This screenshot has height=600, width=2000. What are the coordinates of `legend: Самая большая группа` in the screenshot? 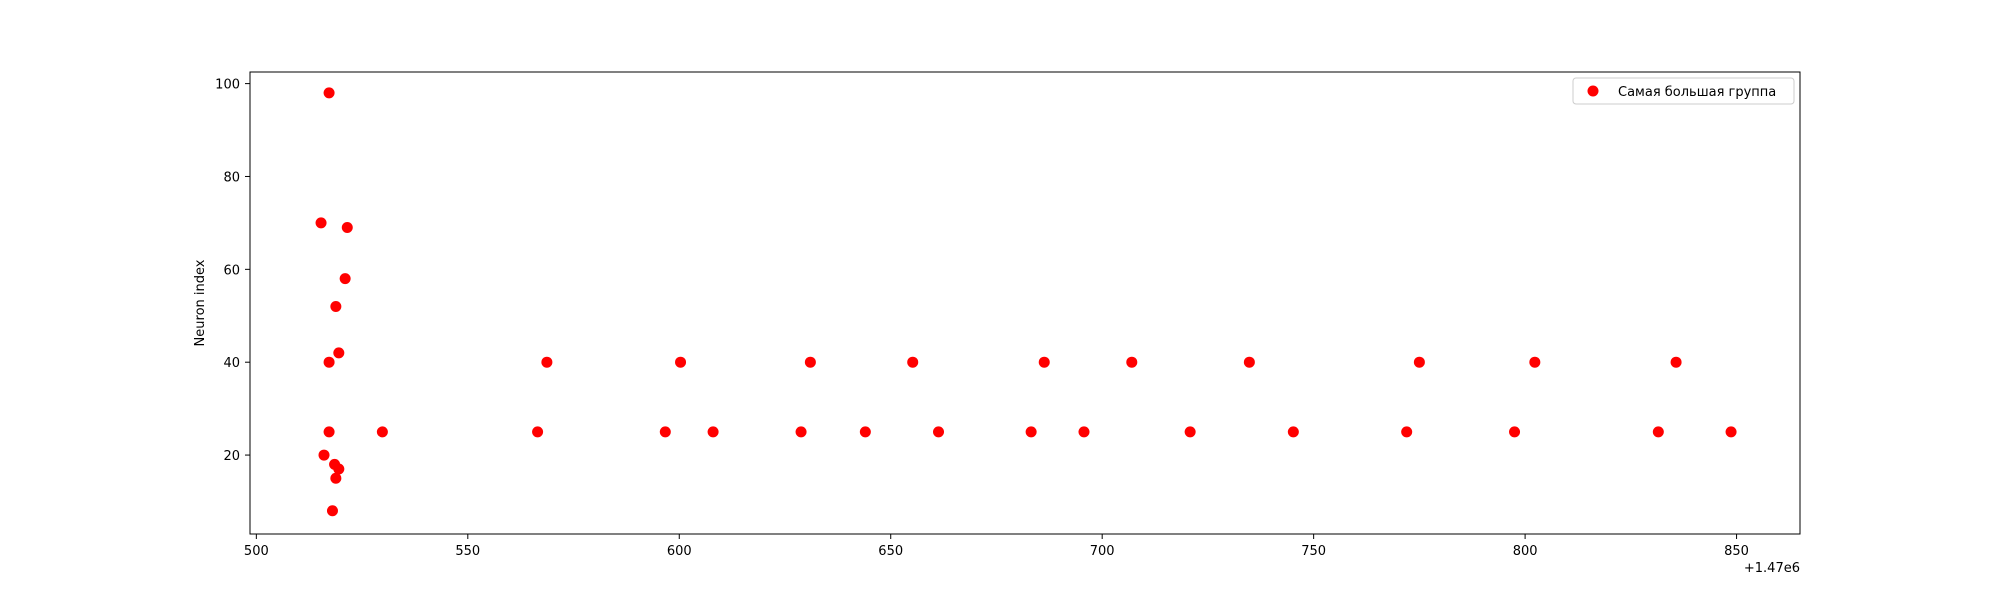 It's located at (1683, 91).